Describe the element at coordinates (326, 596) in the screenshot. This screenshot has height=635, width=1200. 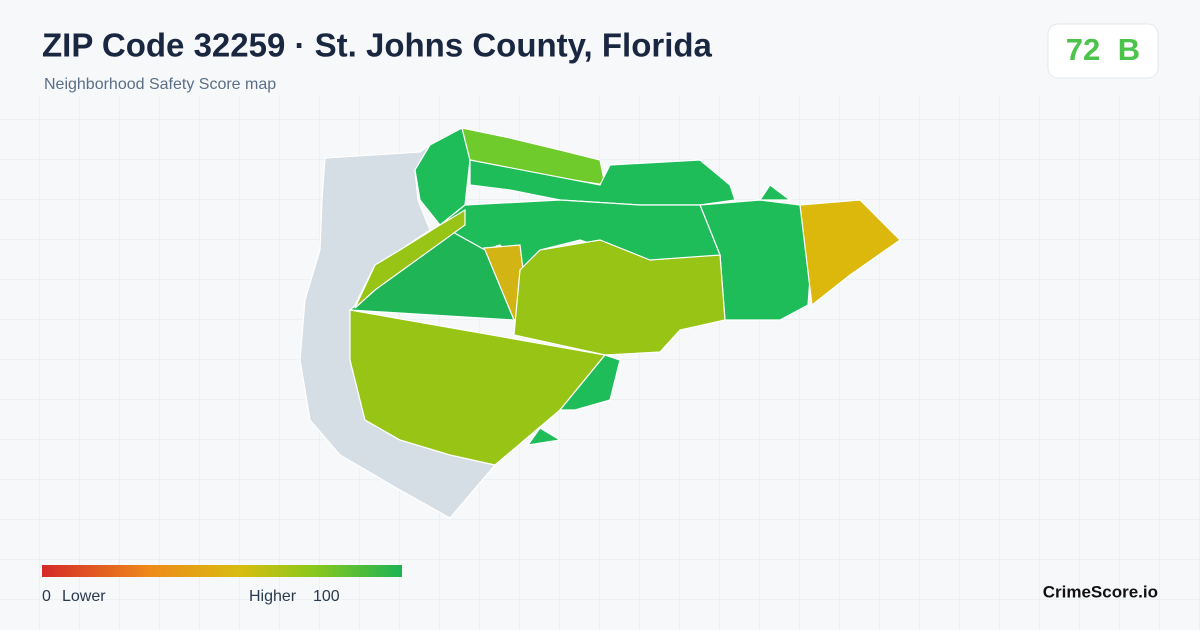
I see `legend-max: 100` at that location.